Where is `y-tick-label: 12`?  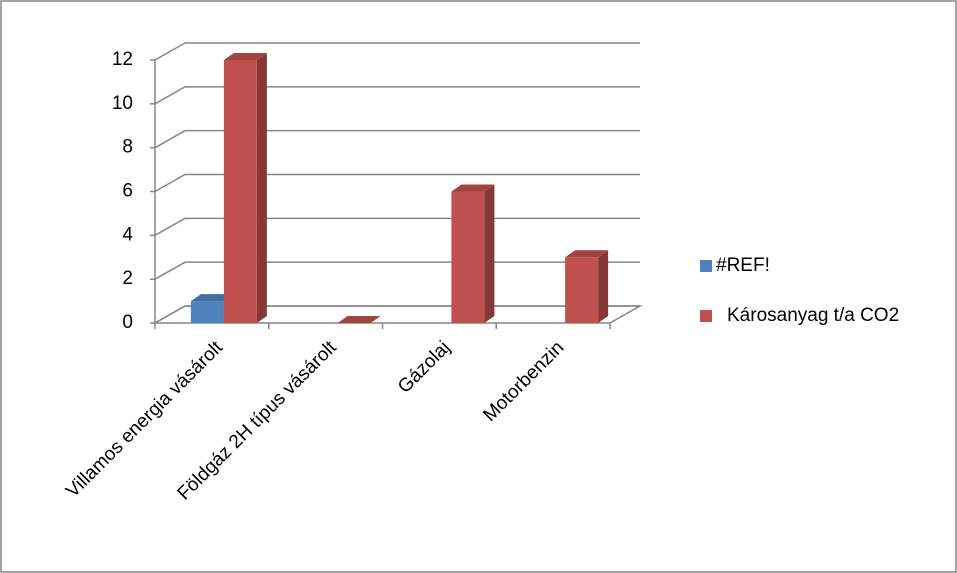
y-tick-label: 12 is located at coordinates (122, 59).